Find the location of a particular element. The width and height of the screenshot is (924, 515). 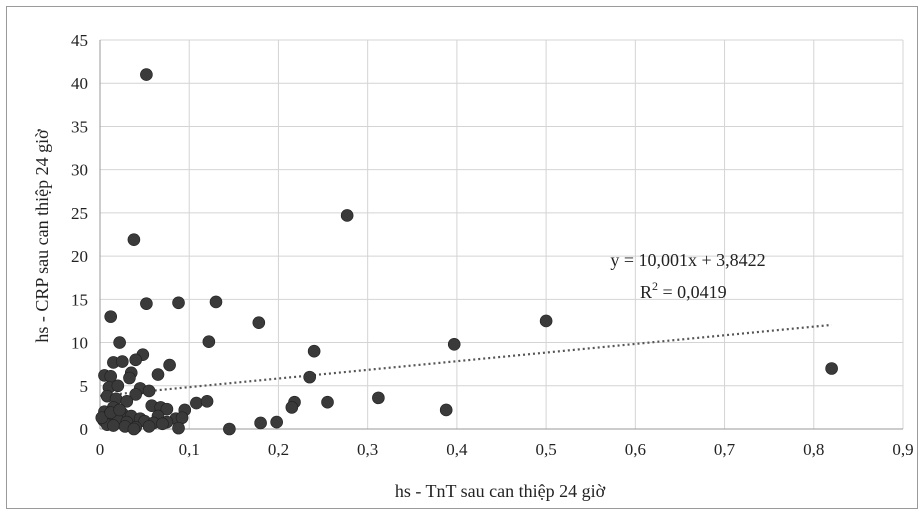

x-tick-label: 0,6 is located at coordinates (635, 449).